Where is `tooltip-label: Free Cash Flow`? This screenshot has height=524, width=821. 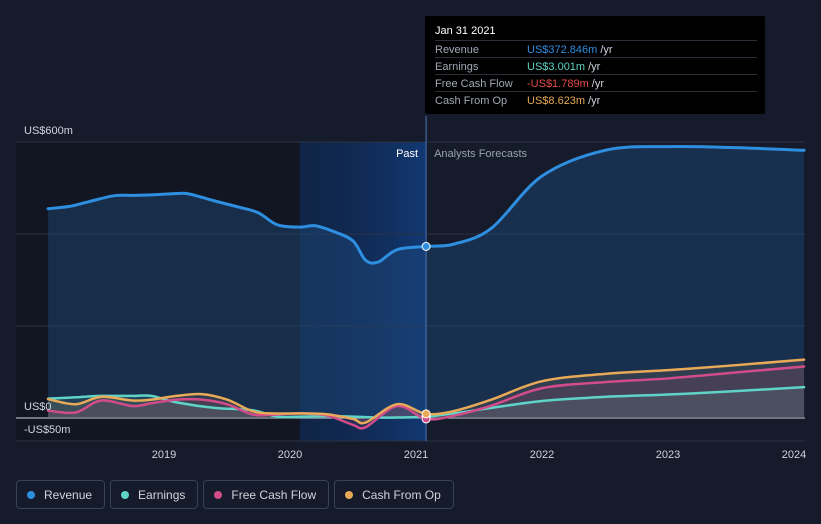 tooltip-label: Free Cash Flow is located at coordinates (474, 84).